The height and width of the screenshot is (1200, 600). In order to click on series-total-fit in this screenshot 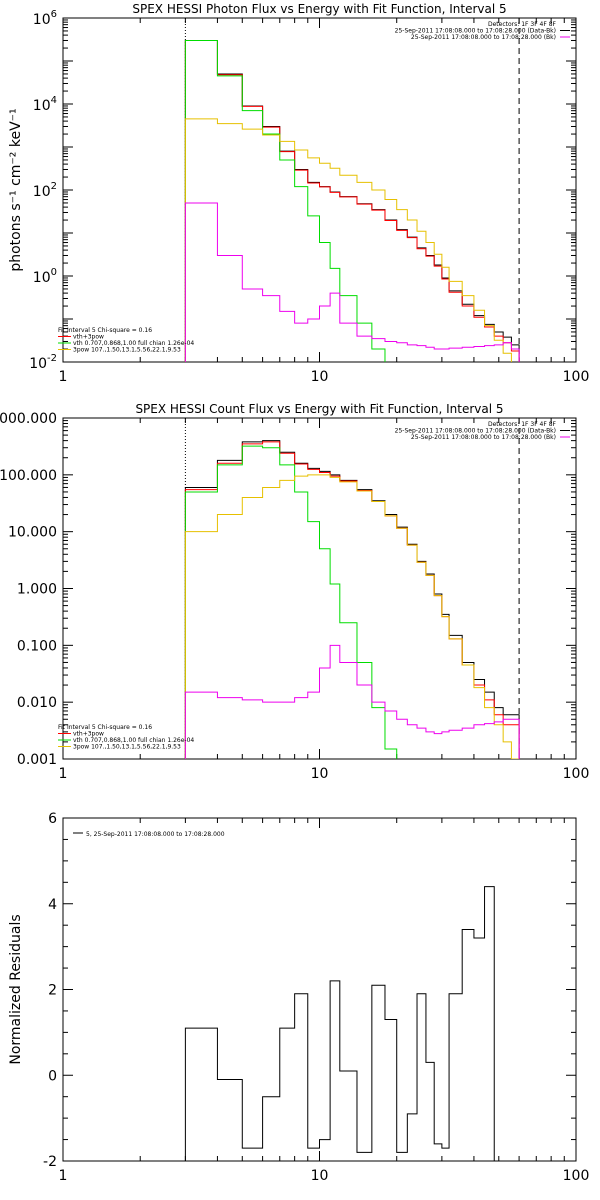, I will do `click(352, 600)`.